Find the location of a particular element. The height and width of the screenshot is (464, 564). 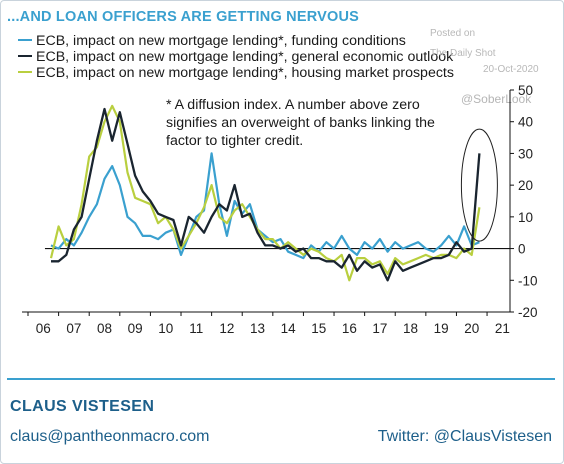

watermark-source: The Daily Shot is located at coordinates (463, 53).